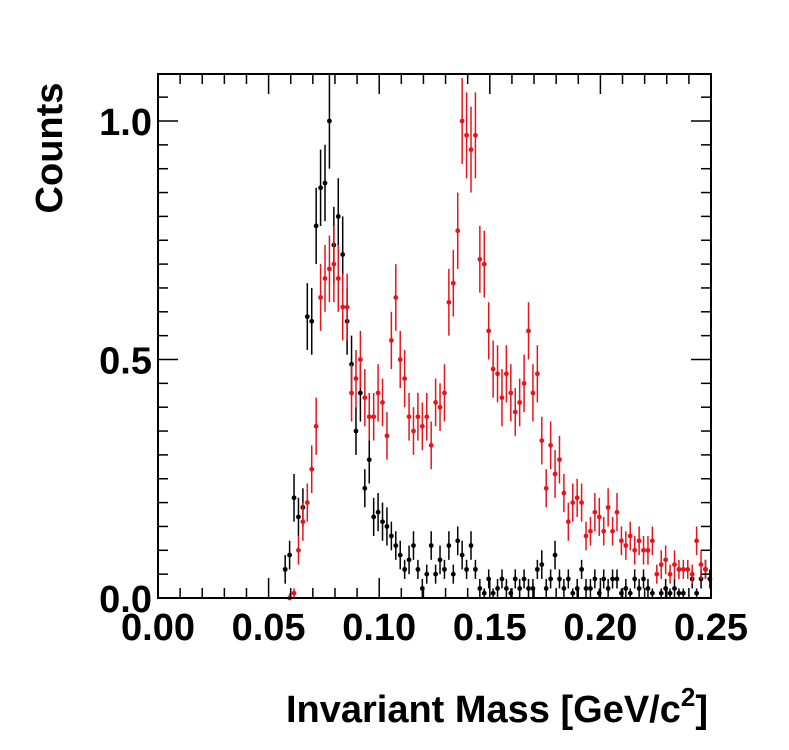  What do you see at coordinates (600, 628) in the screenshot?
I see `x-tick-label: 0.20` at bounding box center [600, 628].